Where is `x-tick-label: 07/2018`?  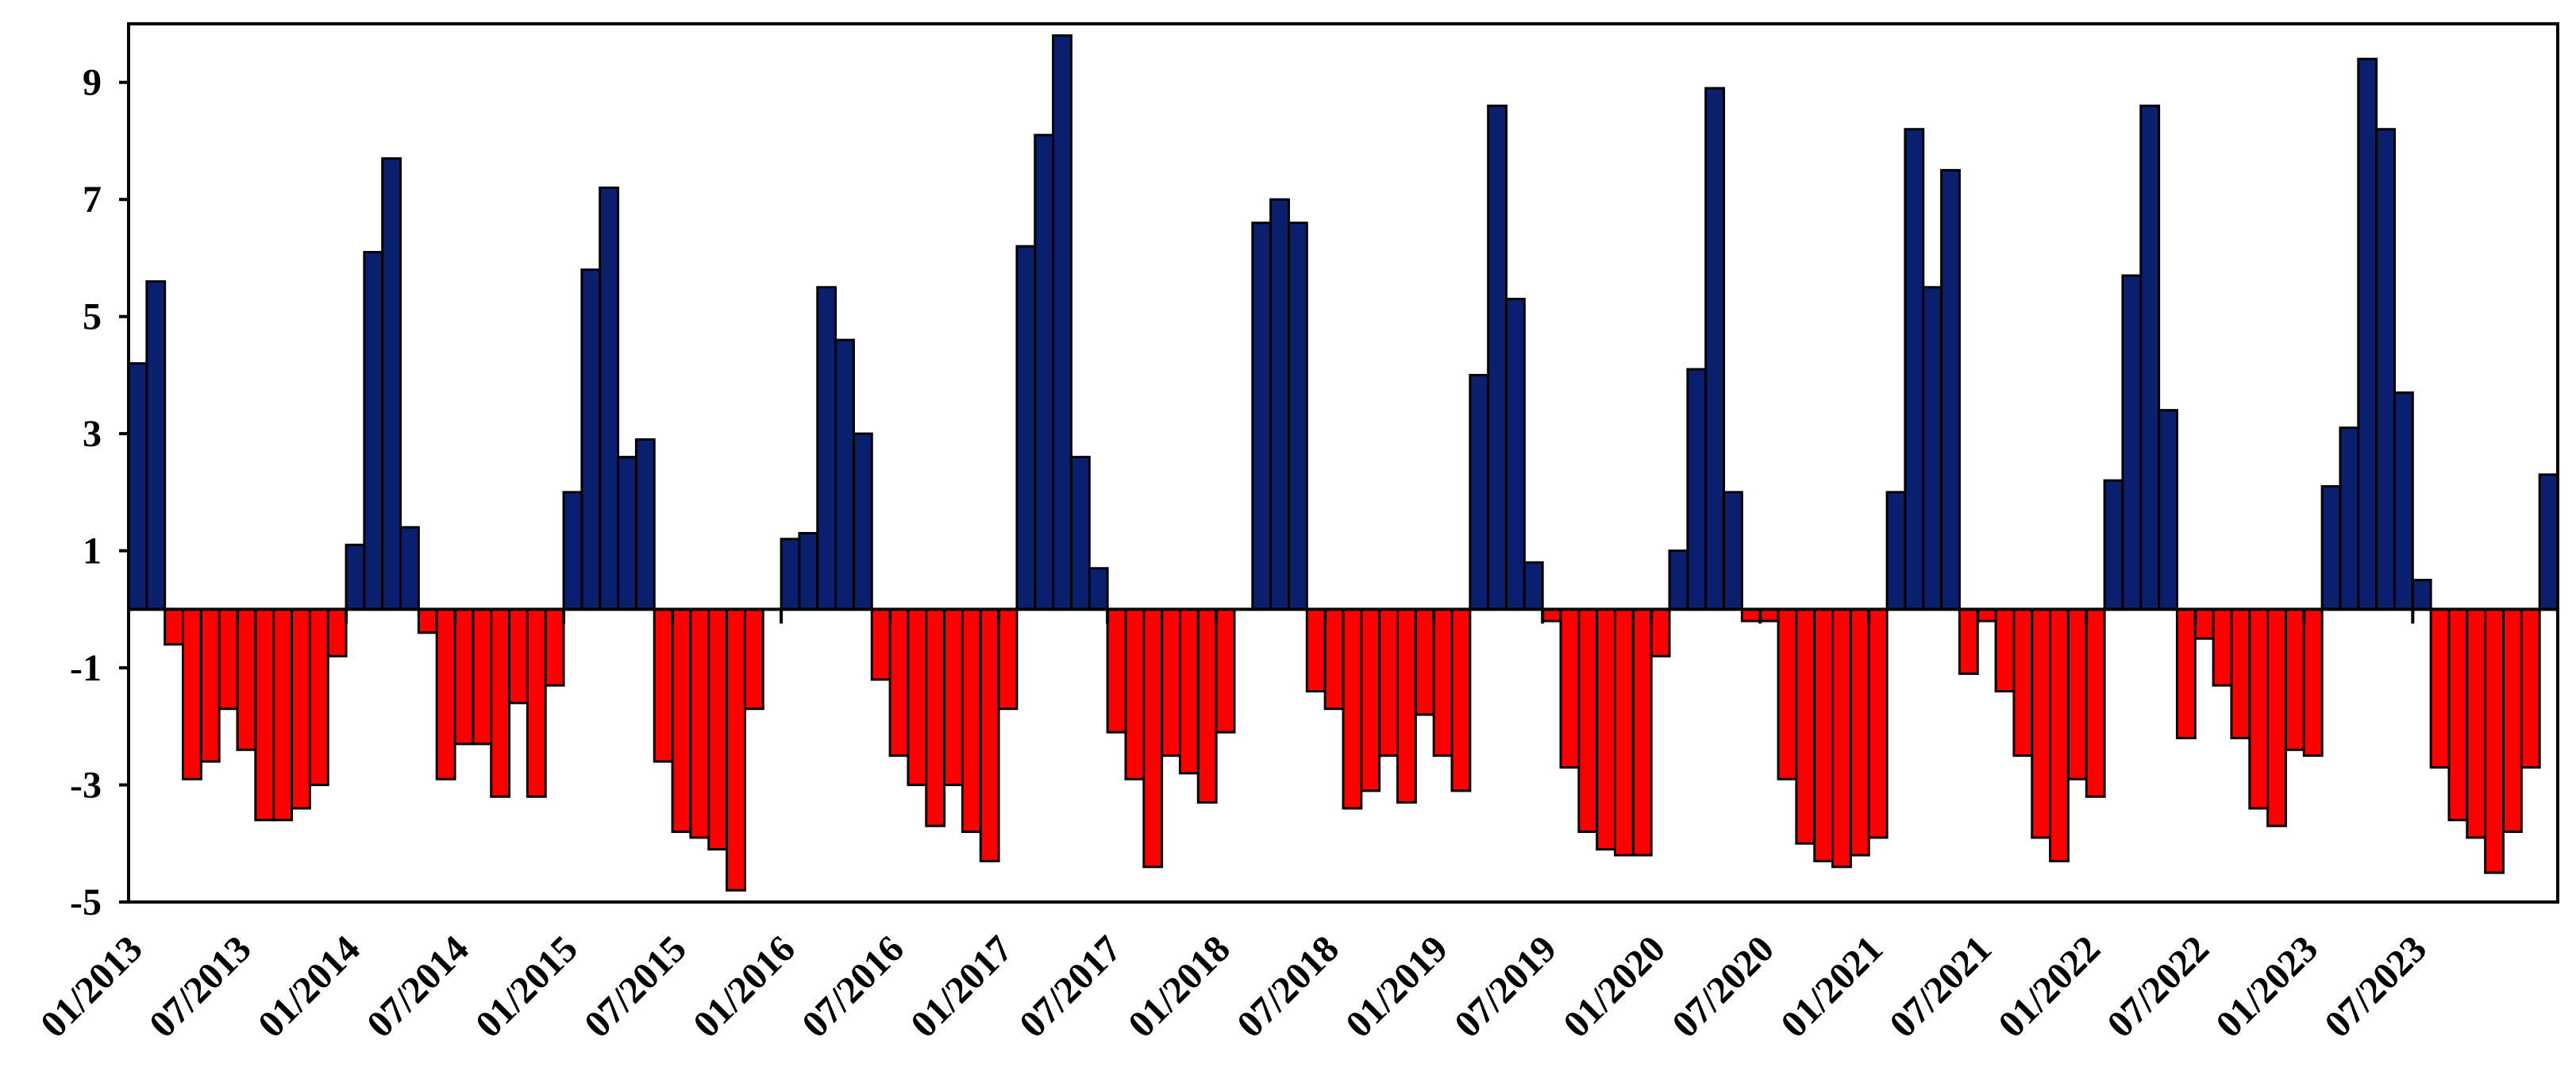 x-tick-label: 07/2018 is located at coordinates (1288, 986).